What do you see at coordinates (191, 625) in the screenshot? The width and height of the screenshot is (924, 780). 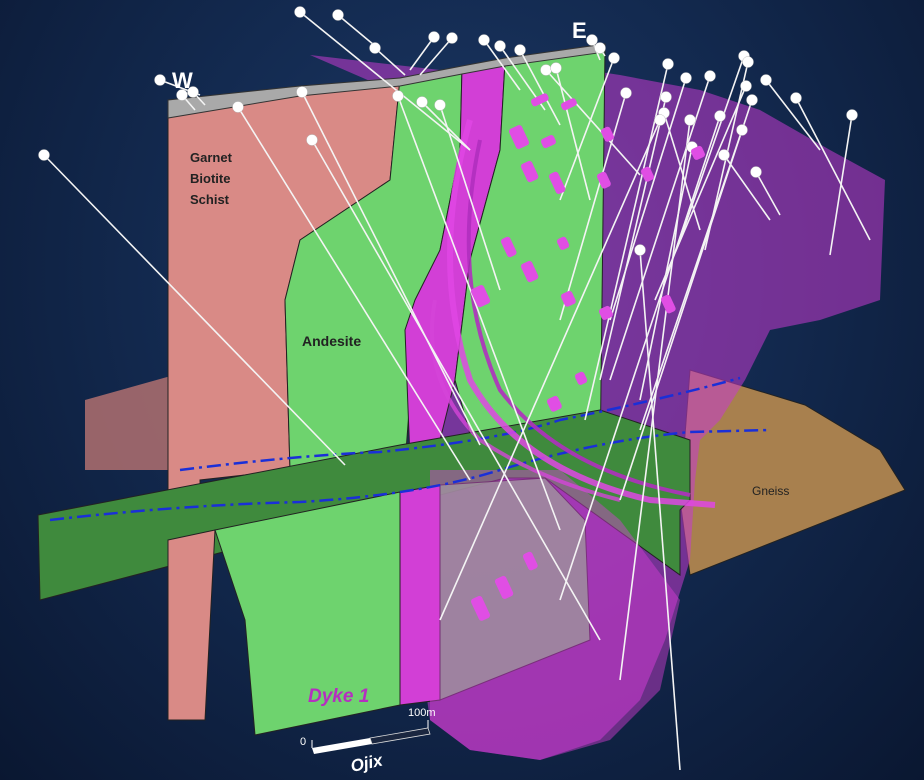 I see `schist-lower` at bounding box center [191, 625].